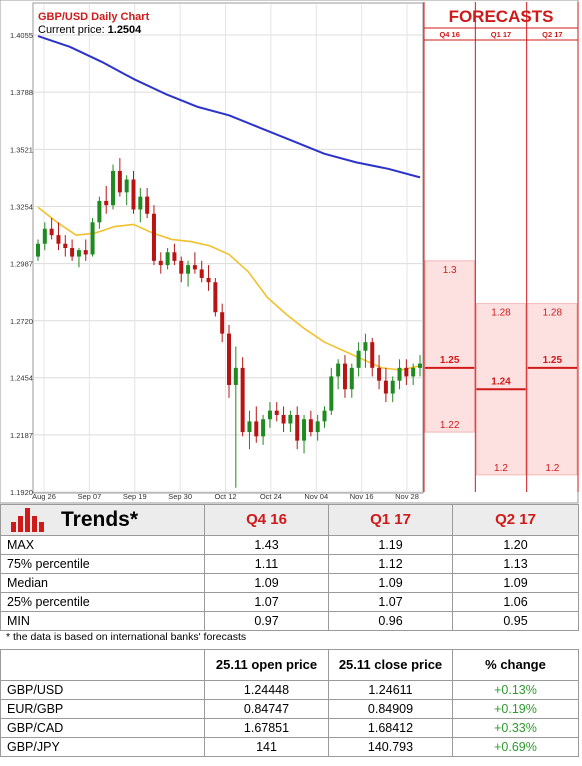  I want to click on chart-title: GBP/USD Daily Chart, so click(94, 17).